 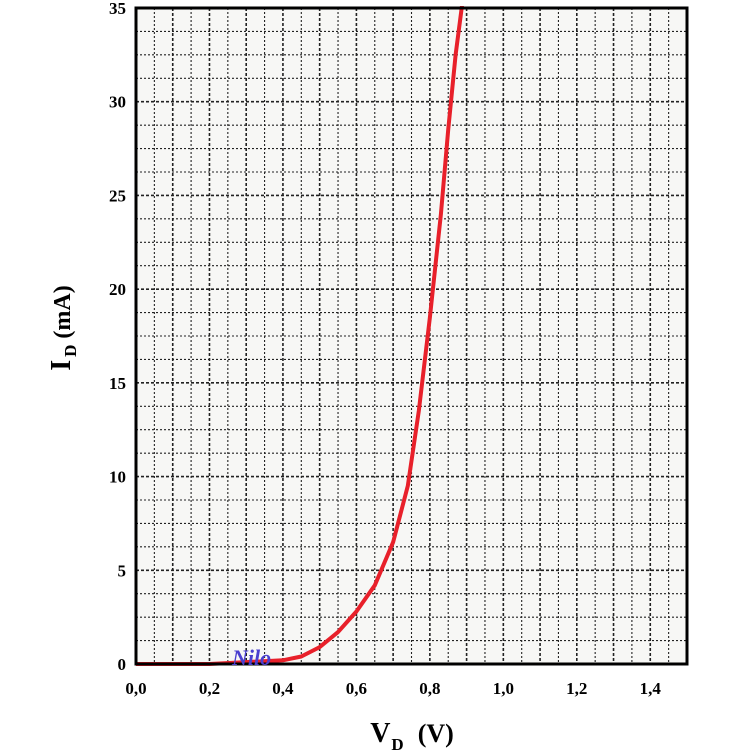 What do you see at coordinates (651, 688) in the screenshot?
I see `x-tick-label: 1,4` at bounding box center [651, 688].